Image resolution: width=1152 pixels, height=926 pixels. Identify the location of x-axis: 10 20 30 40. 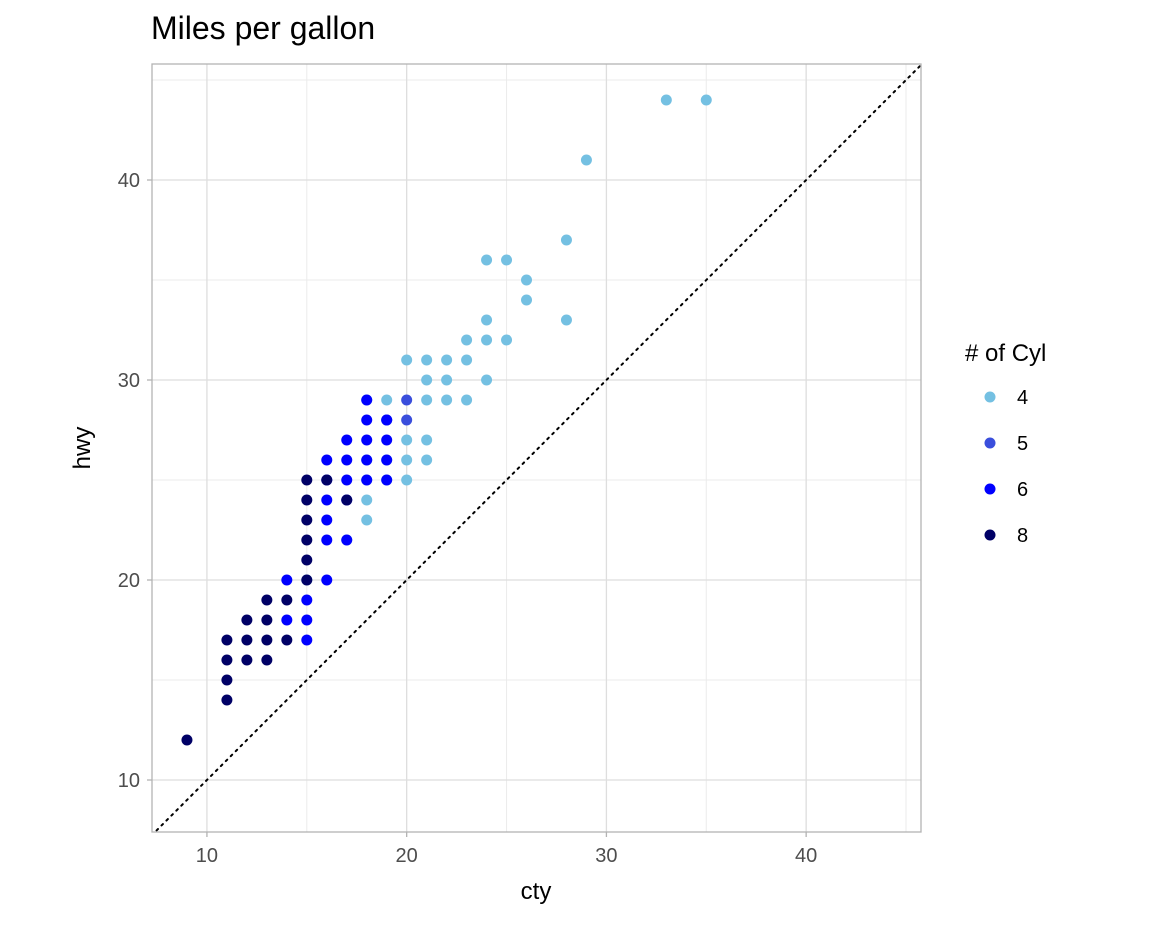
(506, 849).